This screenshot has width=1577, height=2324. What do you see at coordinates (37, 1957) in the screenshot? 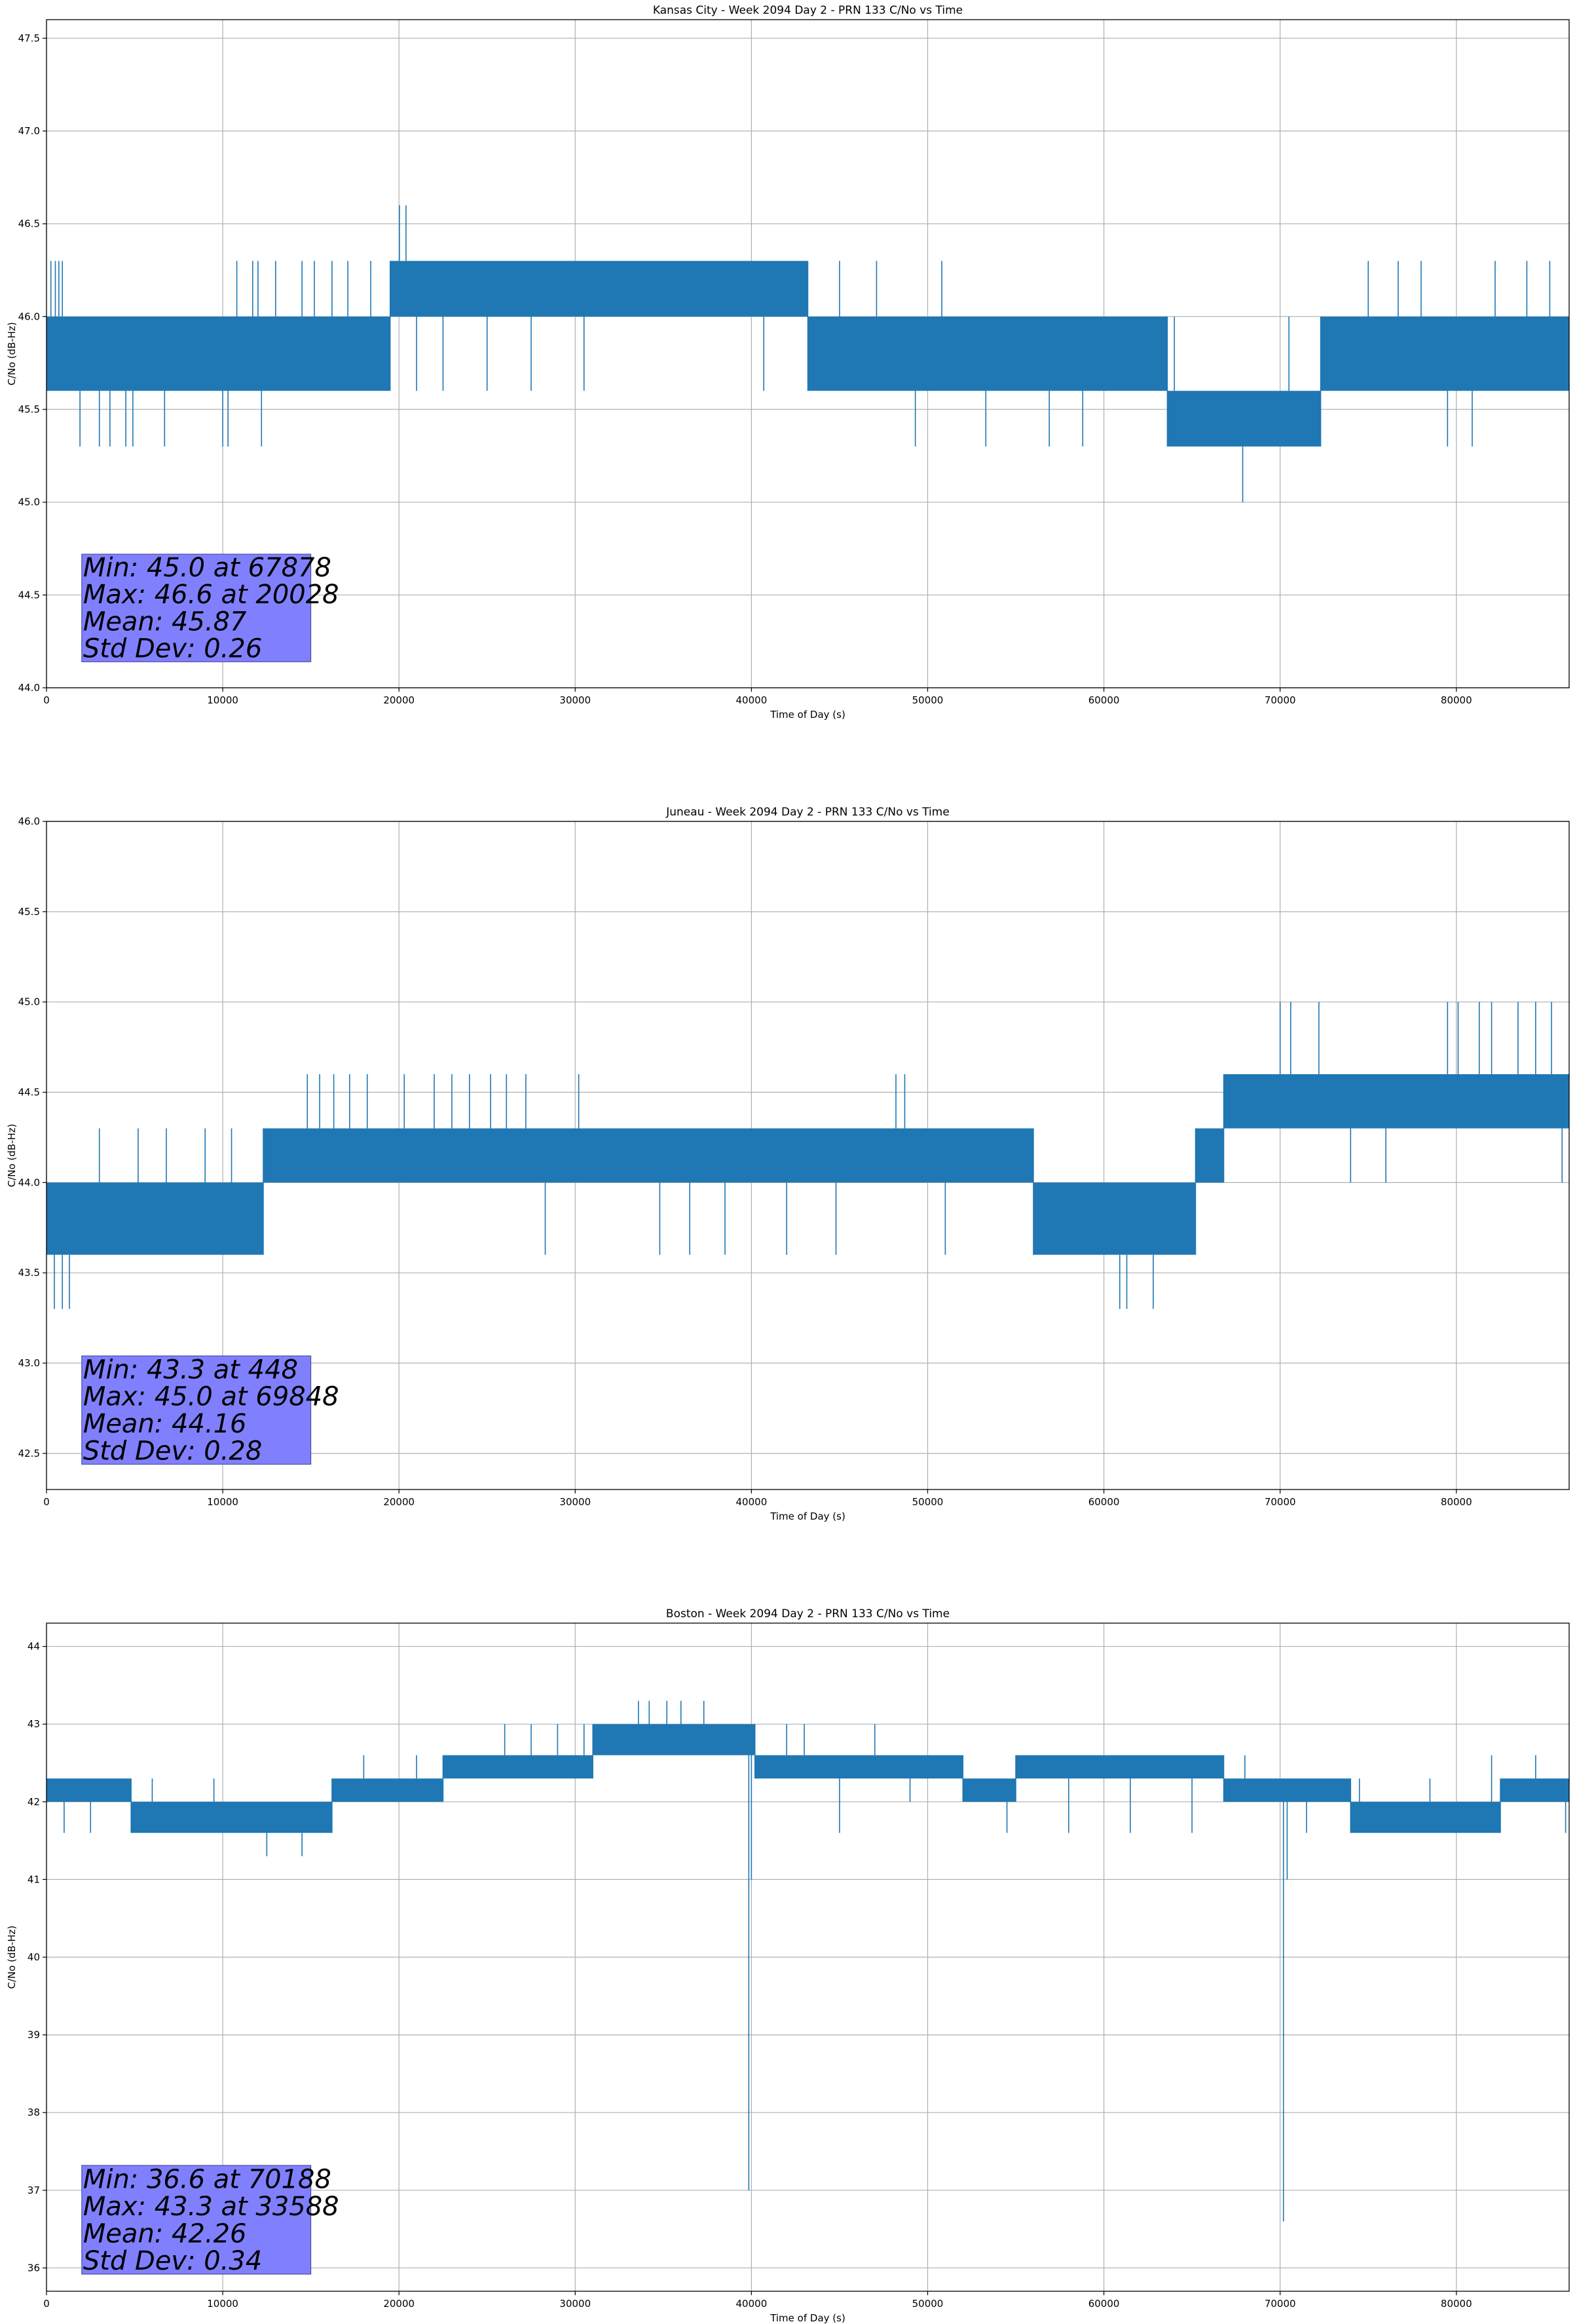
I see `y-axis: 36 37 38 39 40 41 42 43 44` at bounding box center [37, 1957].